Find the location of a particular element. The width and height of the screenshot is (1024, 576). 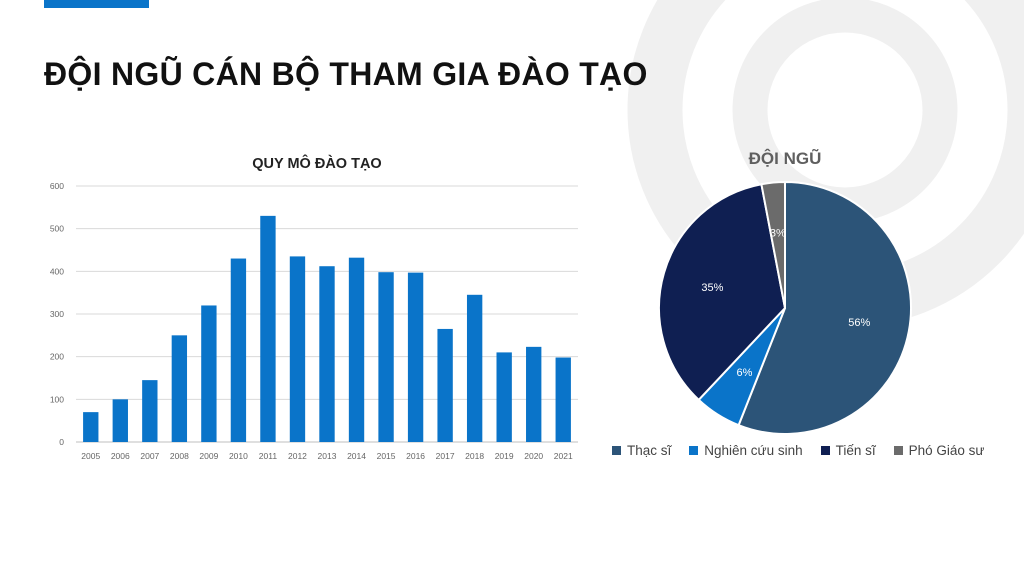

pie-legend: Thạc sĩ Nghiên cứu sinh Tiến sĩ Phó Giáo sư is located at coordinates (812, 450).